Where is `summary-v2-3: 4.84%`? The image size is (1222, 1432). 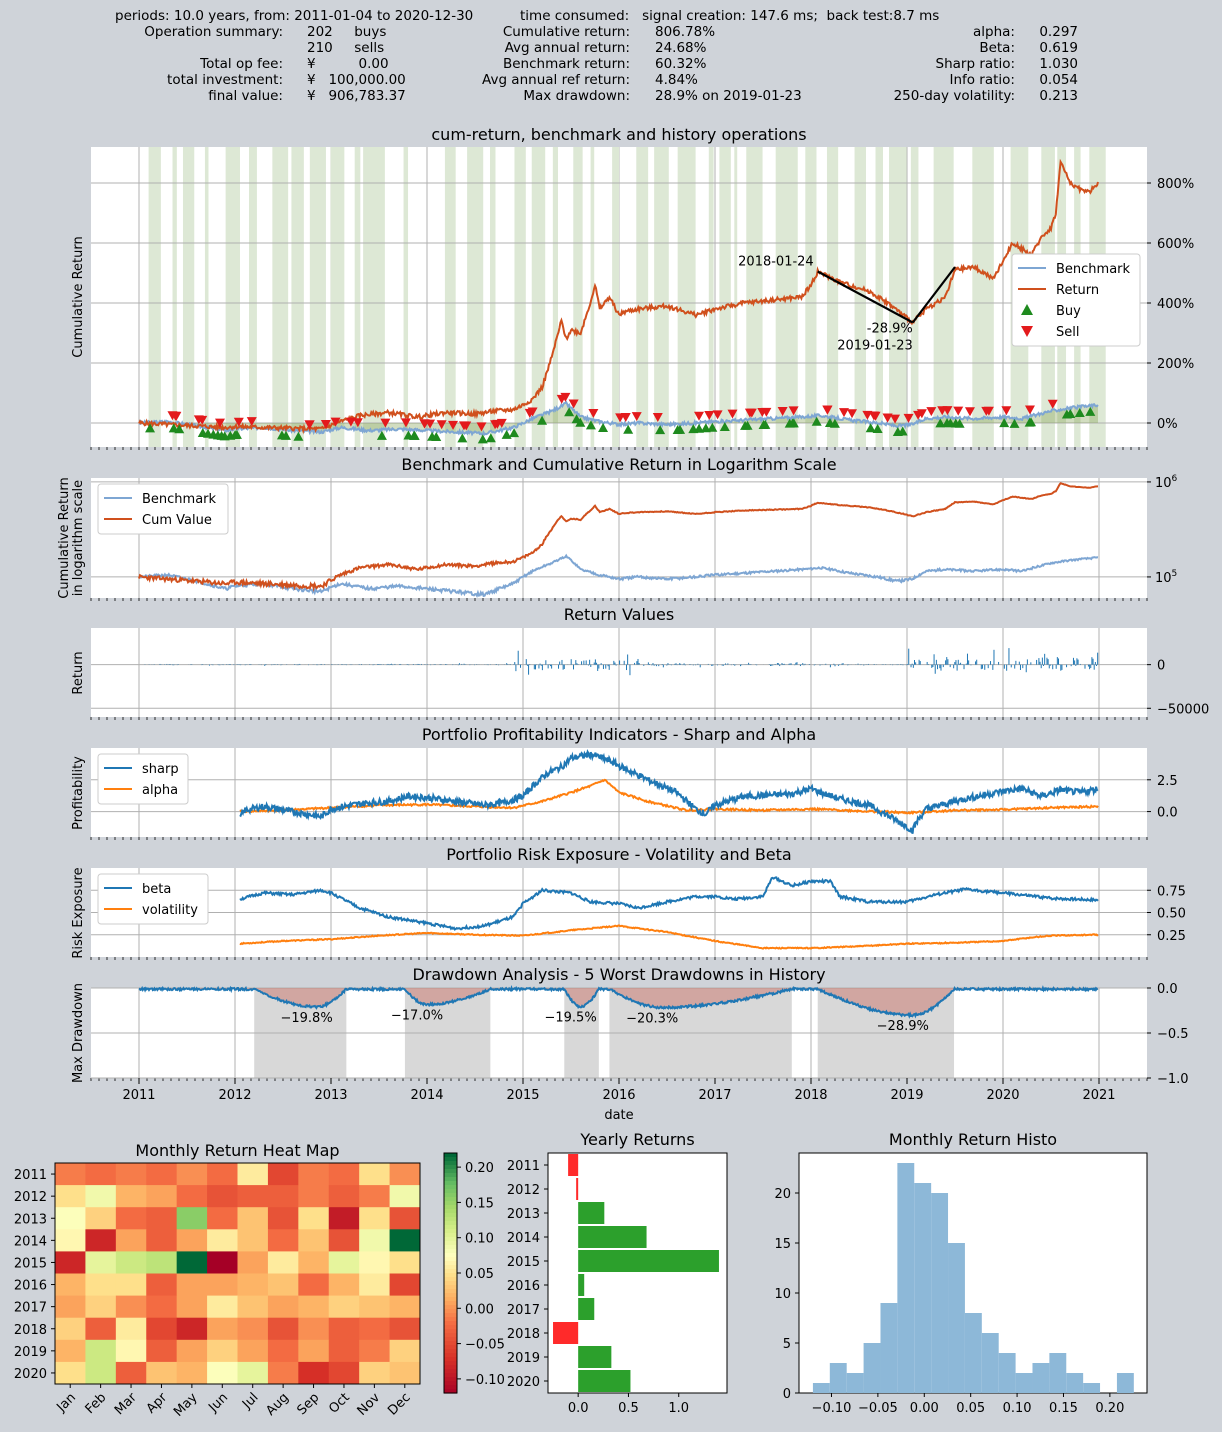
summary-v2-3: 4.84% is located at coordinates (676, 80).